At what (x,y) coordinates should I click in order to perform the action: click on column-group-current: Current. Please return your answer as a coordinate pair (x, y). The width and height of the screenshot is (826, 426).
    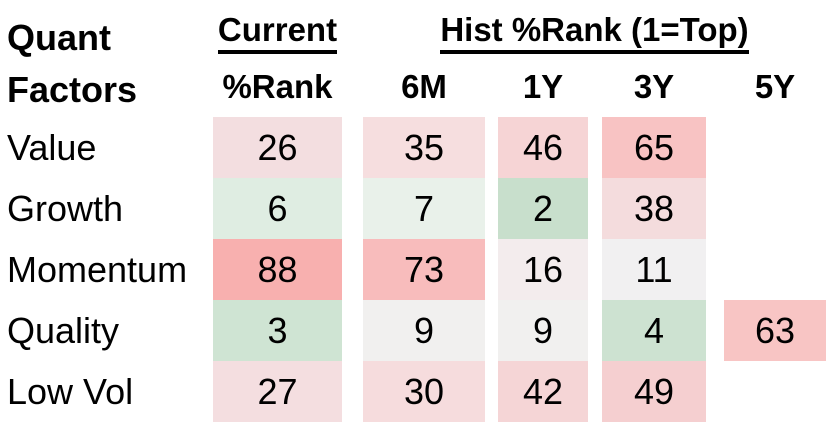
    Looking at the image, I should click on (277, 33).